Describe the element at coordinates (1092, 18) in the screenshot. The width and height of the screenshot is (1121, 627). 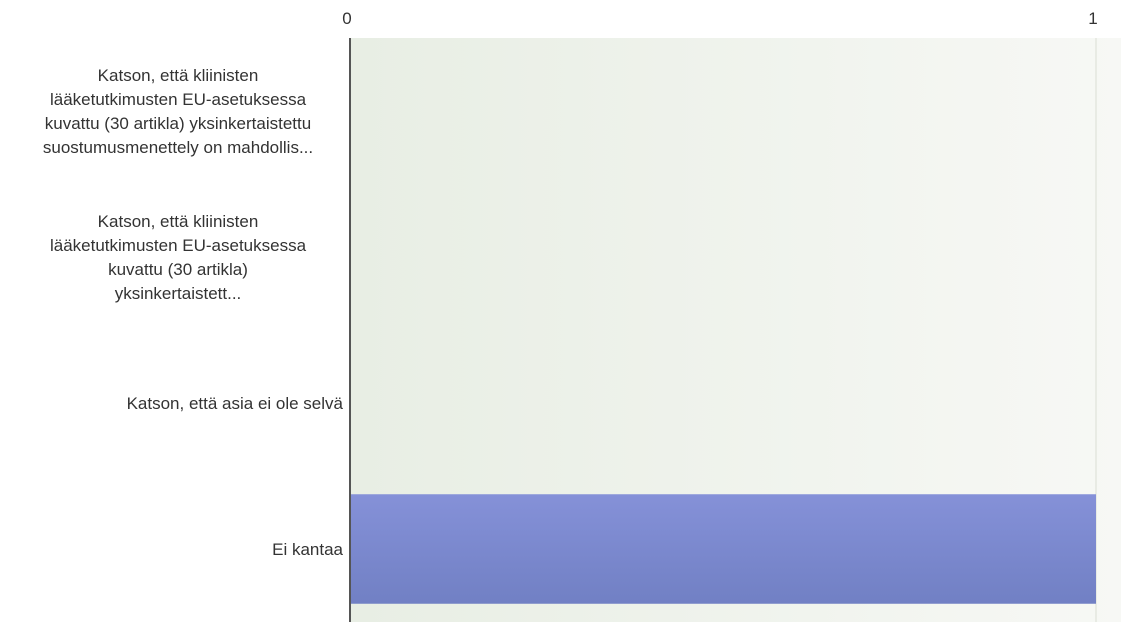
I see `x-tick-label: 1` at that location.